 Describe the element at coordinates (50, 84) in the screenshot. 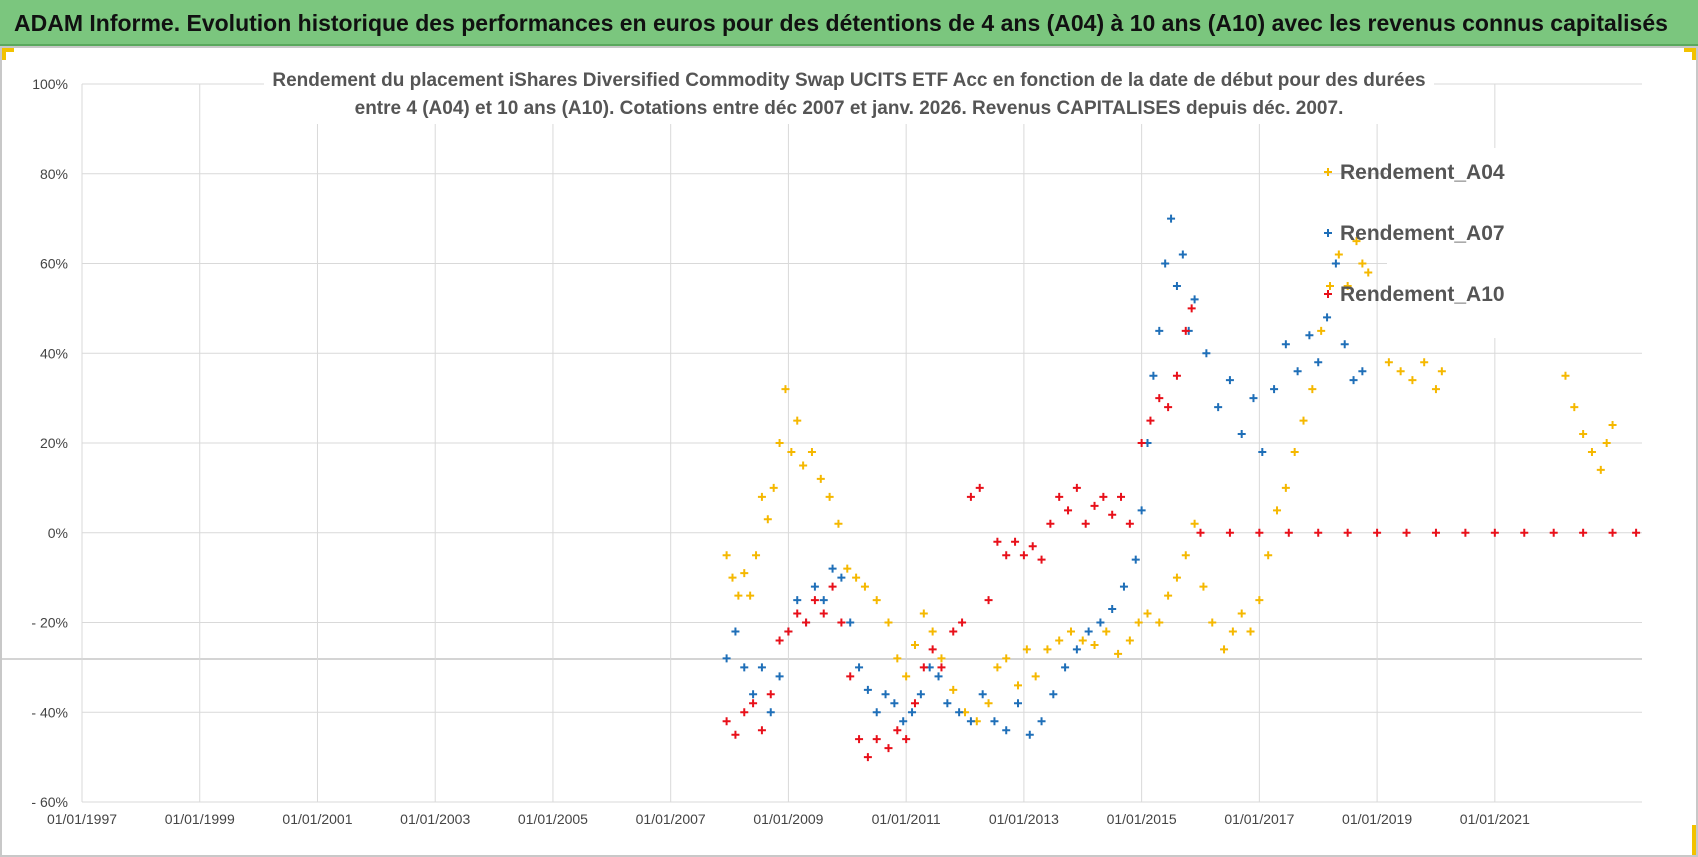

I see `y-tick-label: 100%` at that location.